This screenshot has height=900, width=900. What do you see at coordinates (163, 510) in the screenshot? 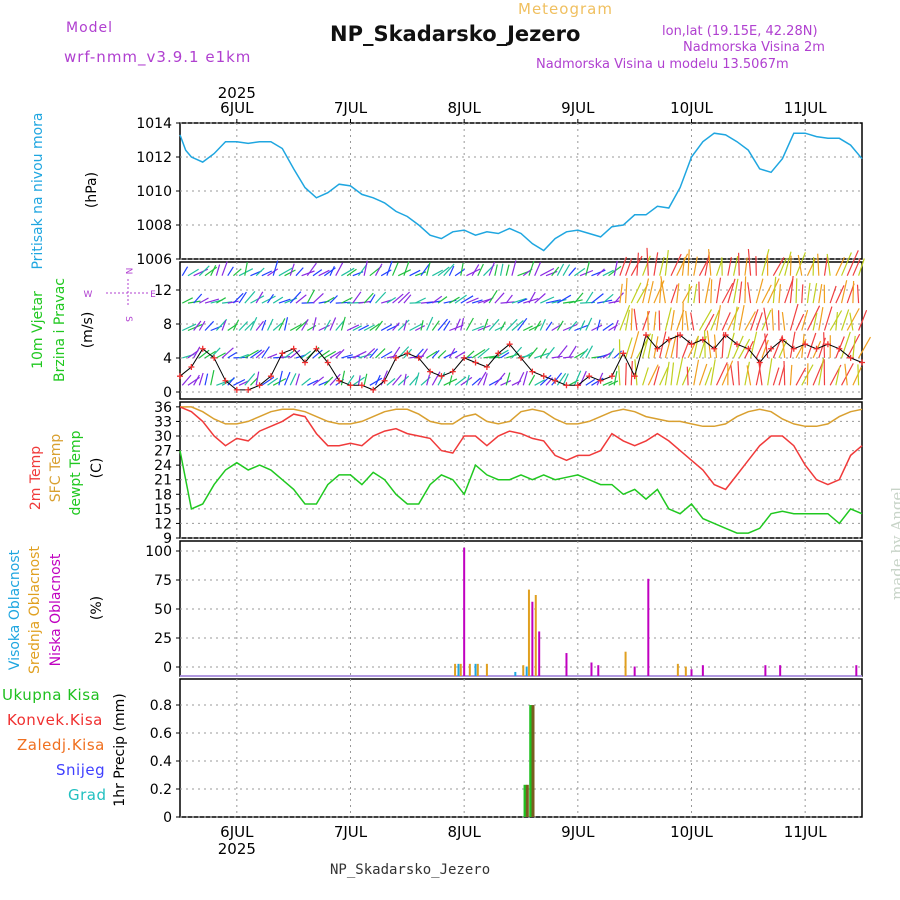
I see `y-tick-label-temperature: 15` at bounding box center [163, 510].